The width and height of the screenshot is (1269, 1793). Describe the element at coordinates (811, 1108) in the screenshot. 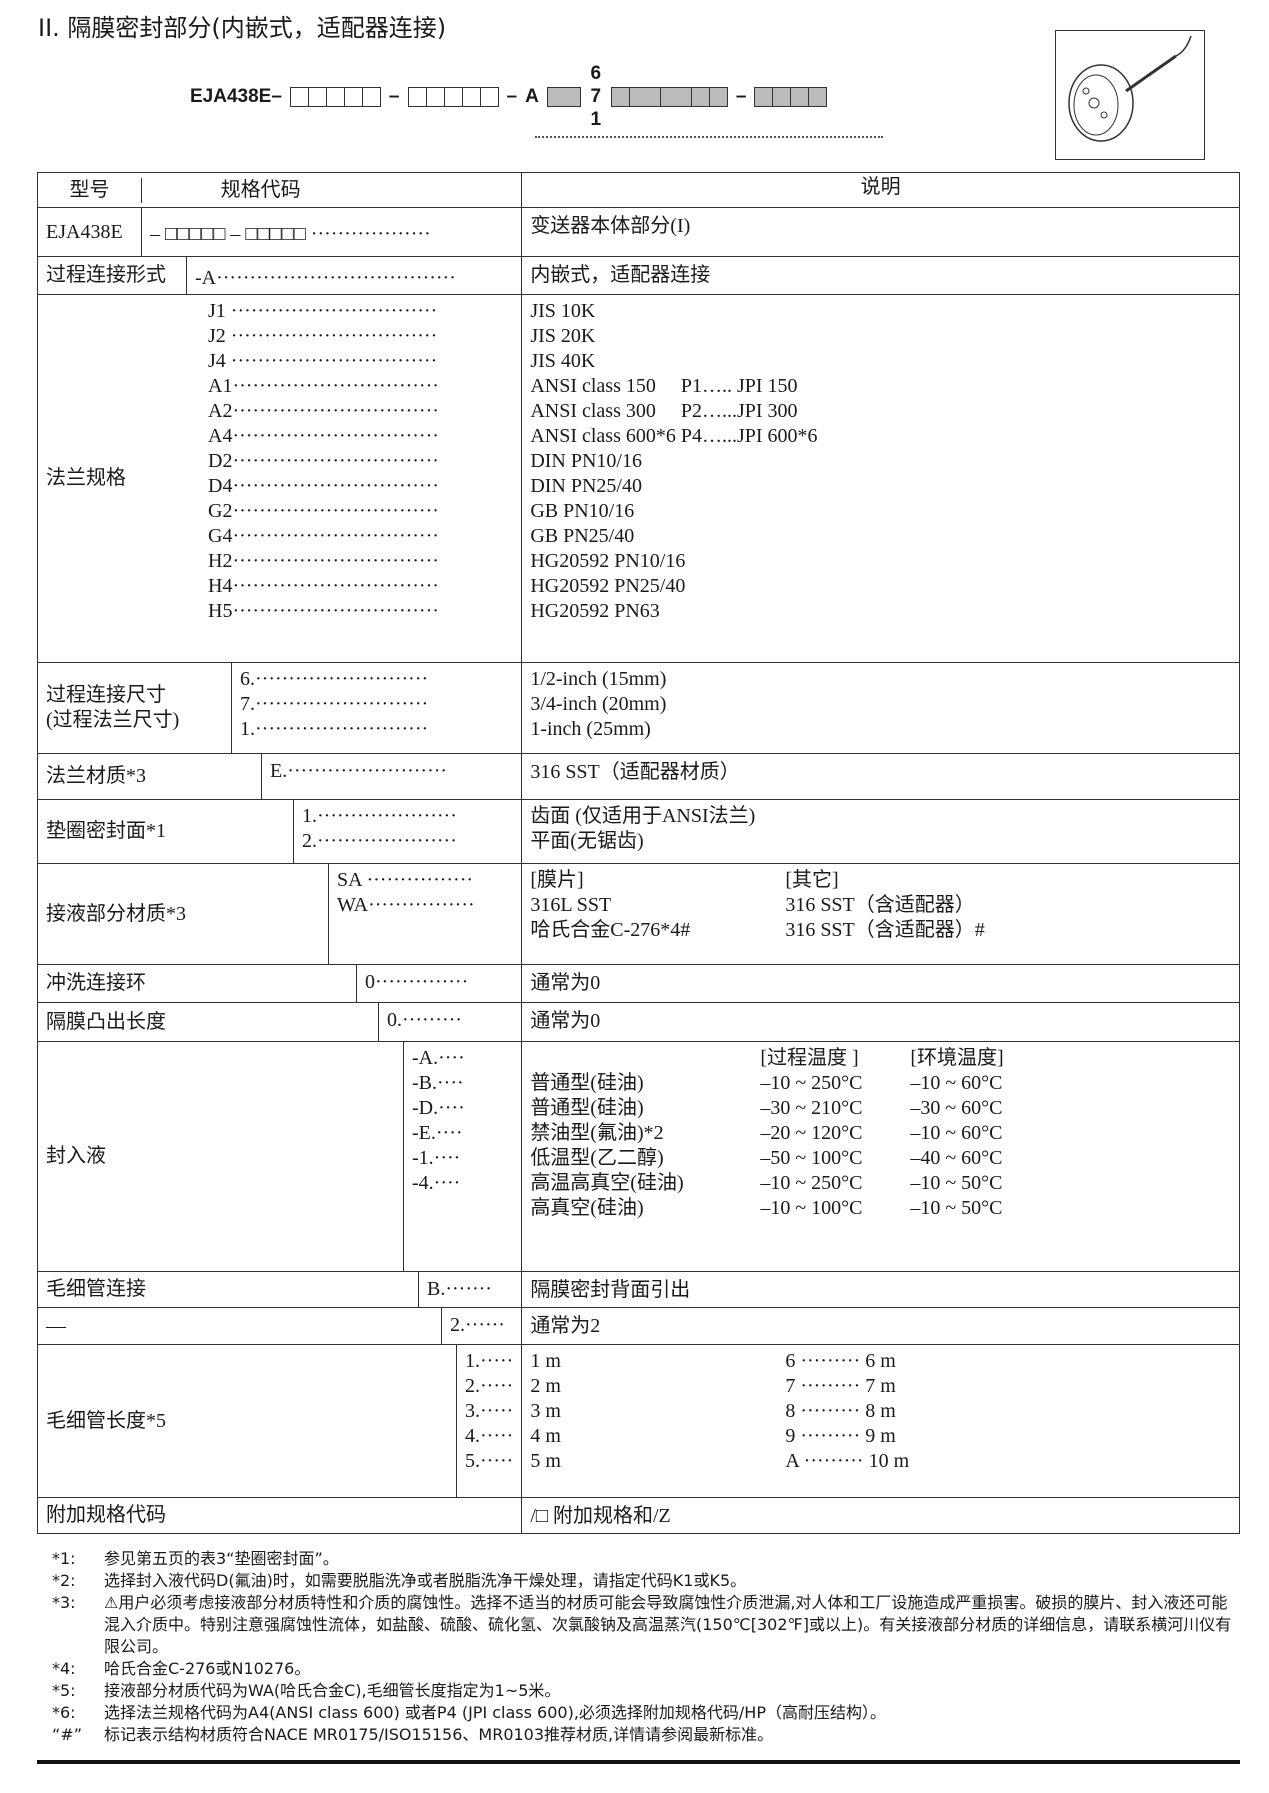

I see `desc-col: –30 ~ 210°C` at that location.